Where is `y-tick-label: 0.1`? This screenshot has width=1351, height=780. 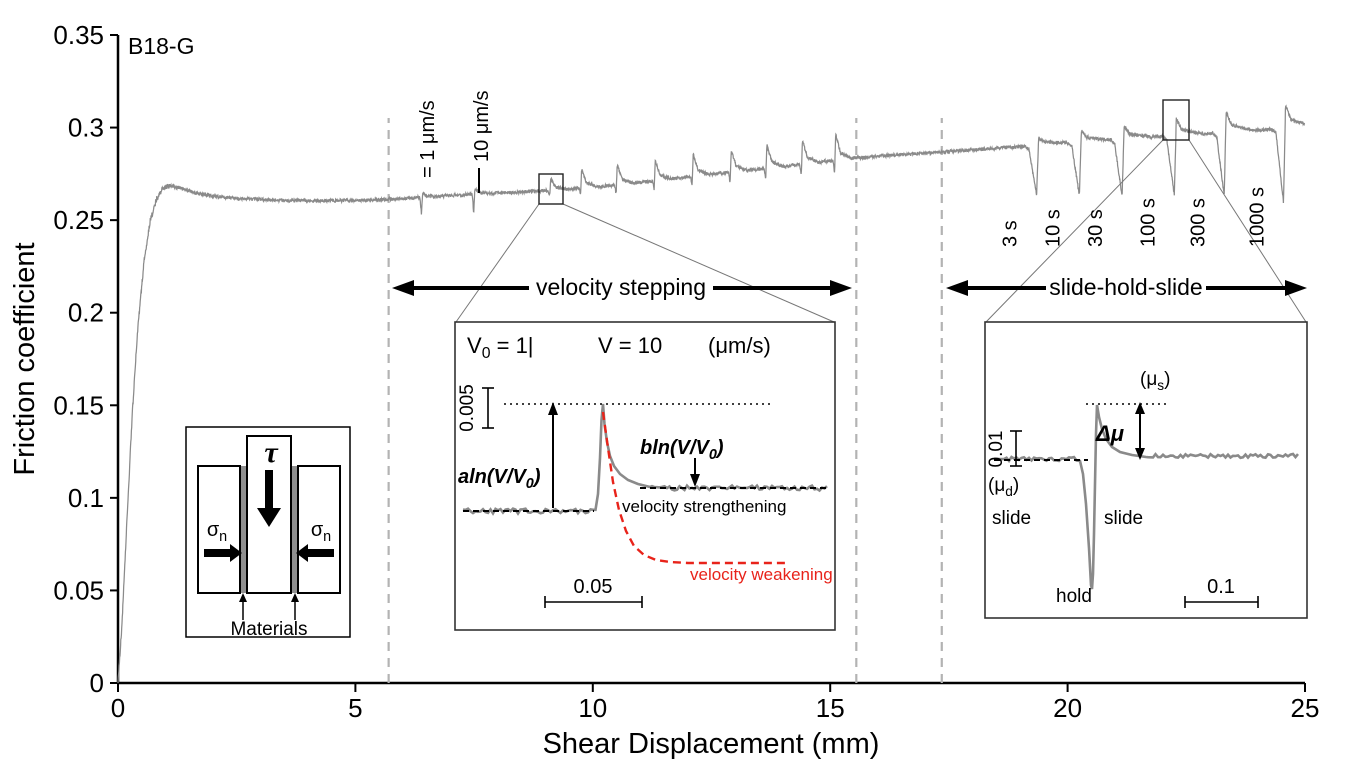 y-tick-label: 0.1 is located at coordinates (86, 498).